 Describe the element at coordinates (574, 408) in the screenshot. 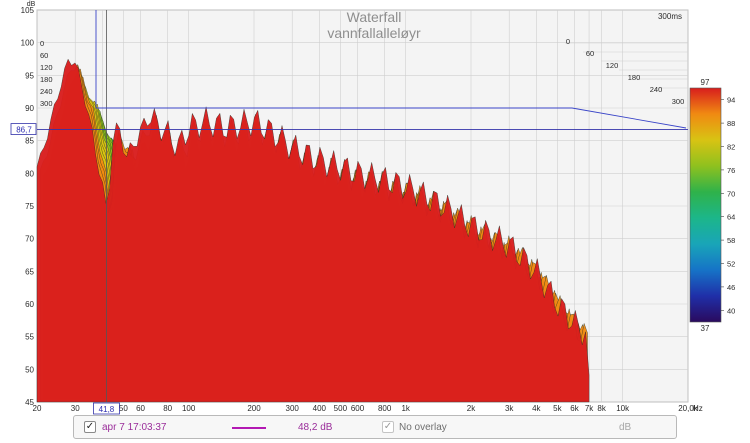

I see `x-tick-label: 6k` at that location.